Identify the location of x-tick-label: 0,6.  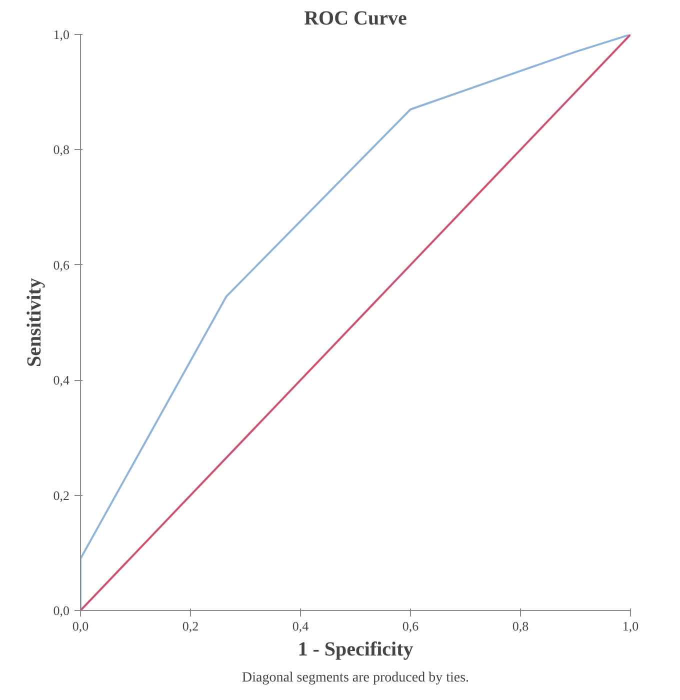
(411, 626).